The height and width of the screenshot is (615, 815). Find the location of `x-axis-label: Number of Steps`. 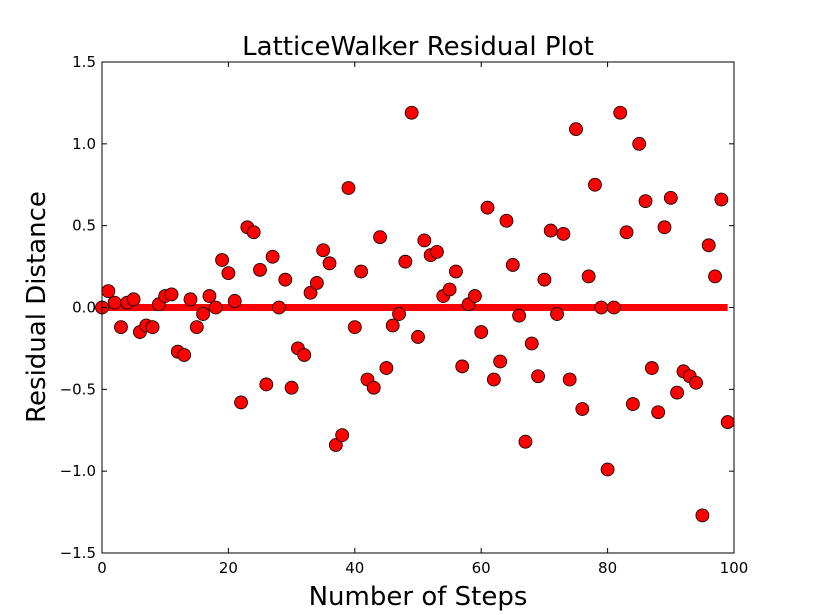

x-axis-label: Number of Steps is located at coordinates (418, 597).